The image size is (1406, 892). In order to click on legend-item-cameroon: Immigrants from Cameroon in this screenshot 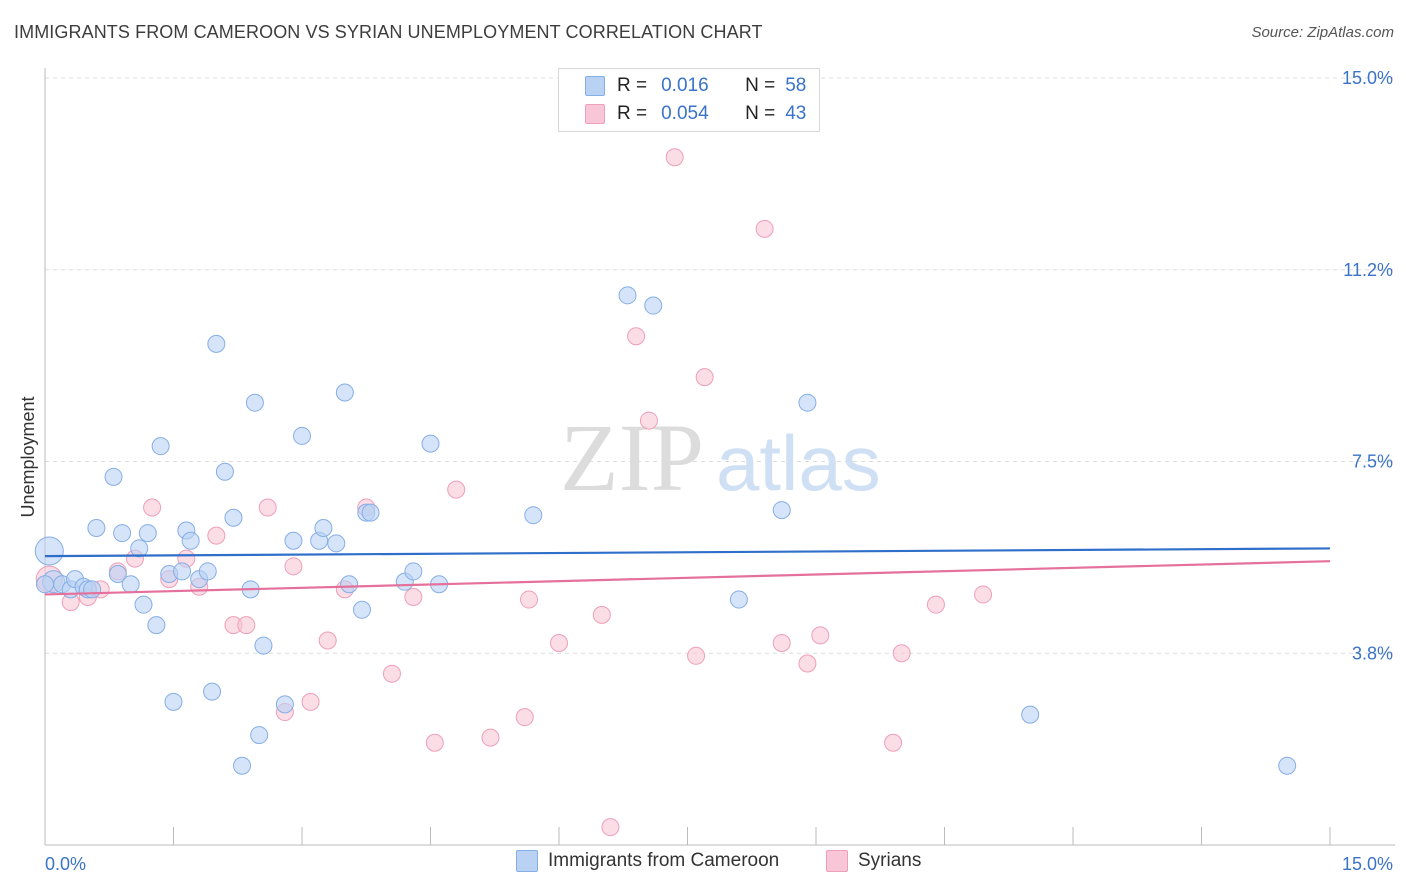, I will do `click(647, 861)`.